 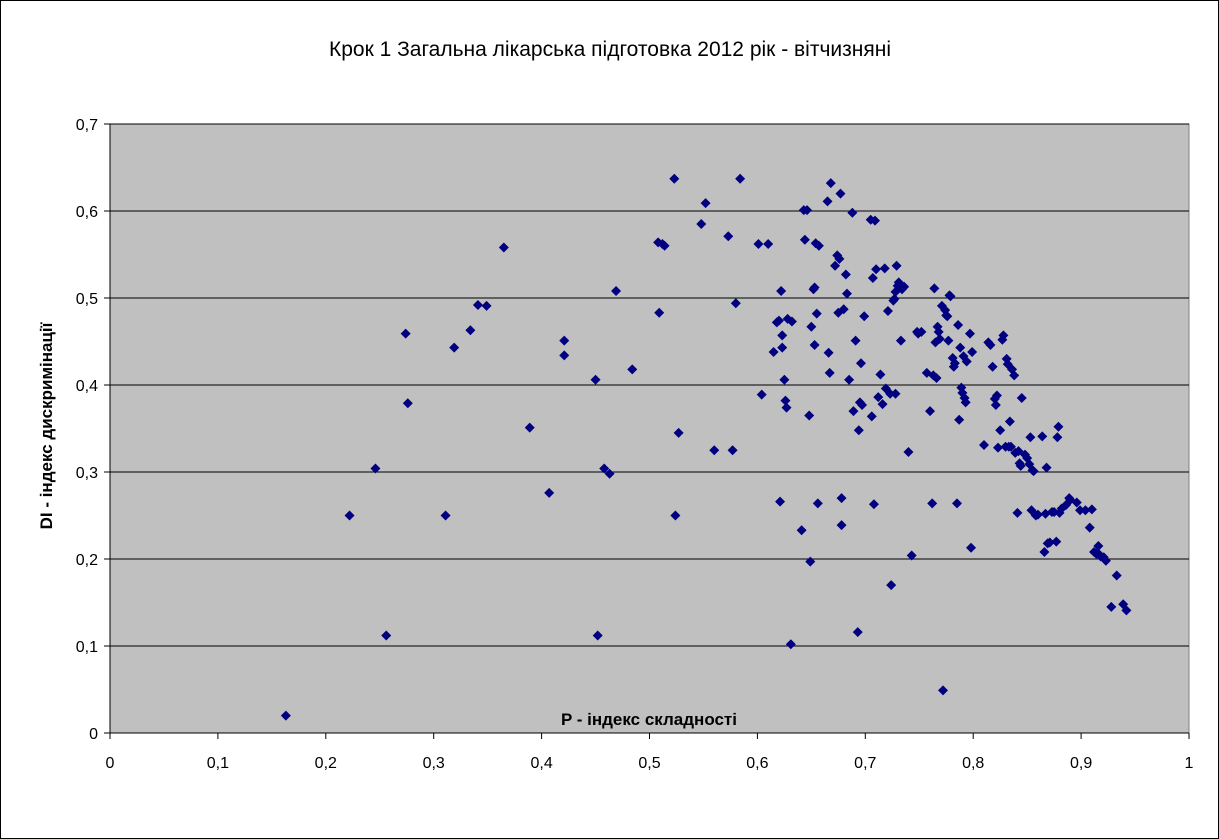 I want to click on x-tick-label: 0,9, so click(x=1081, y=763).